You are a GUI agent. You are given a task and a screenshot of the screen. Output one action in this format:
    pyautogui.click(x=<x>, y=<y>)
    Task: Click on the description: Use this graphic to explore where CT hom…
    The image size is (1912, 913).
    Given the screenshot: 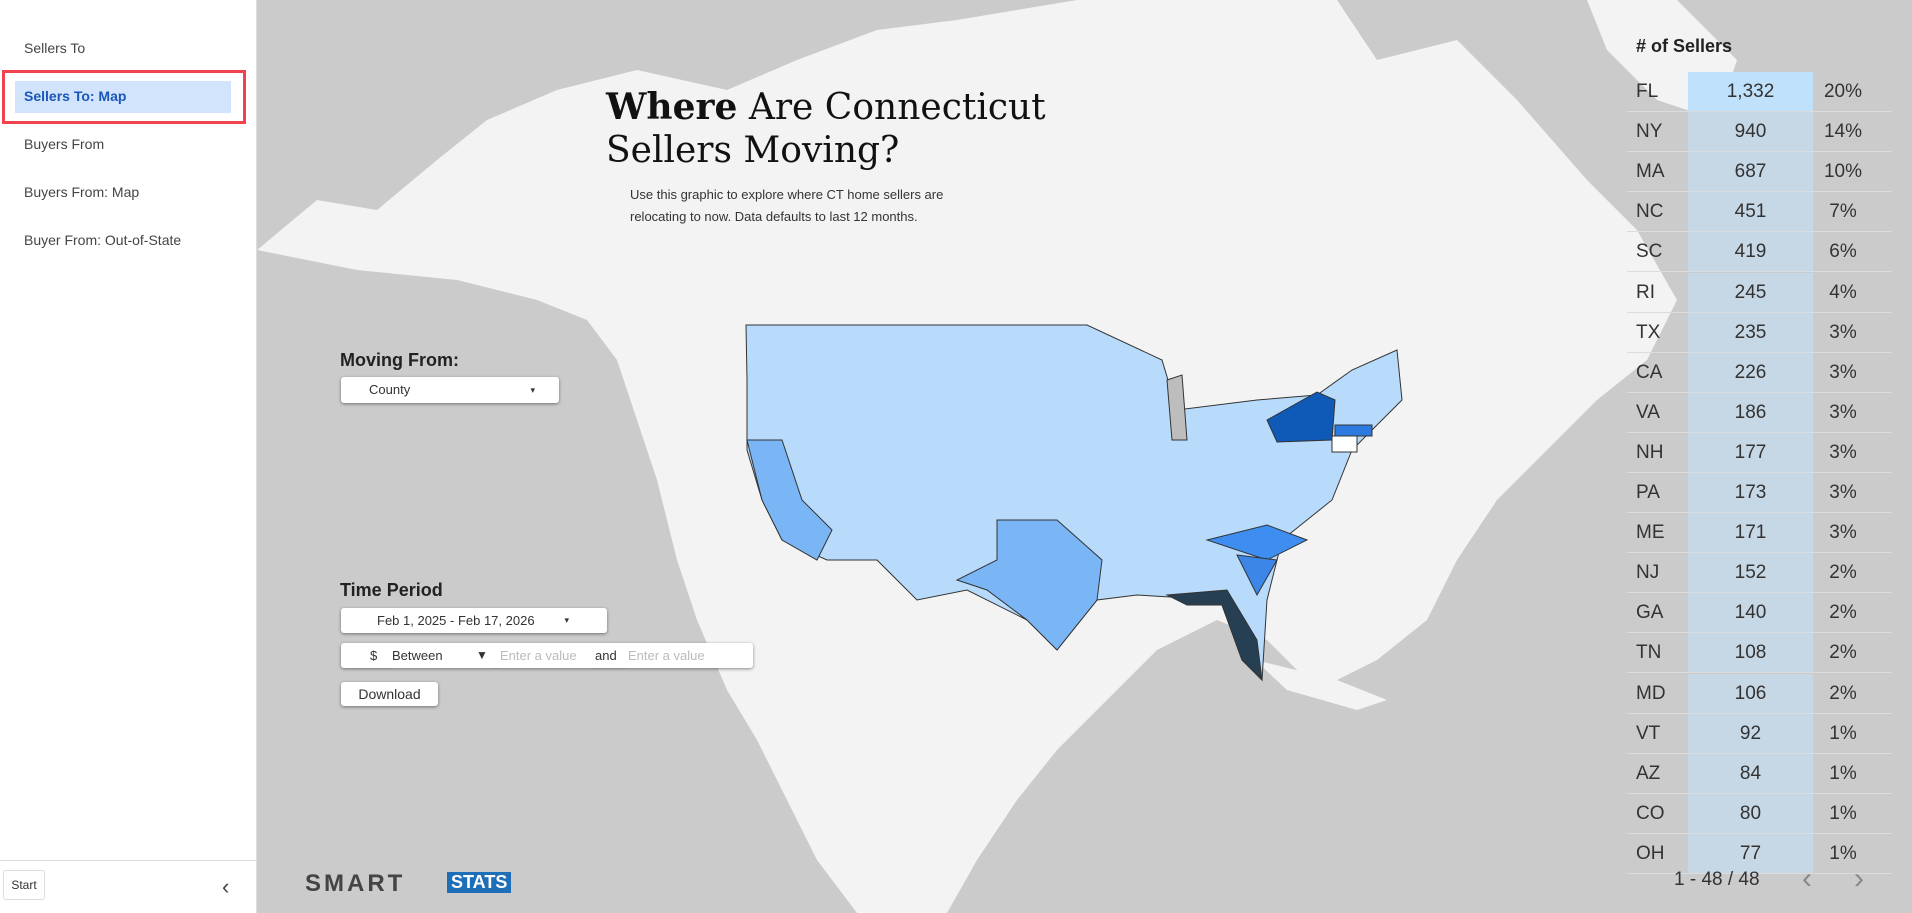 What is the action you would take?
    pyautogui.click(x=786, y=206)
    